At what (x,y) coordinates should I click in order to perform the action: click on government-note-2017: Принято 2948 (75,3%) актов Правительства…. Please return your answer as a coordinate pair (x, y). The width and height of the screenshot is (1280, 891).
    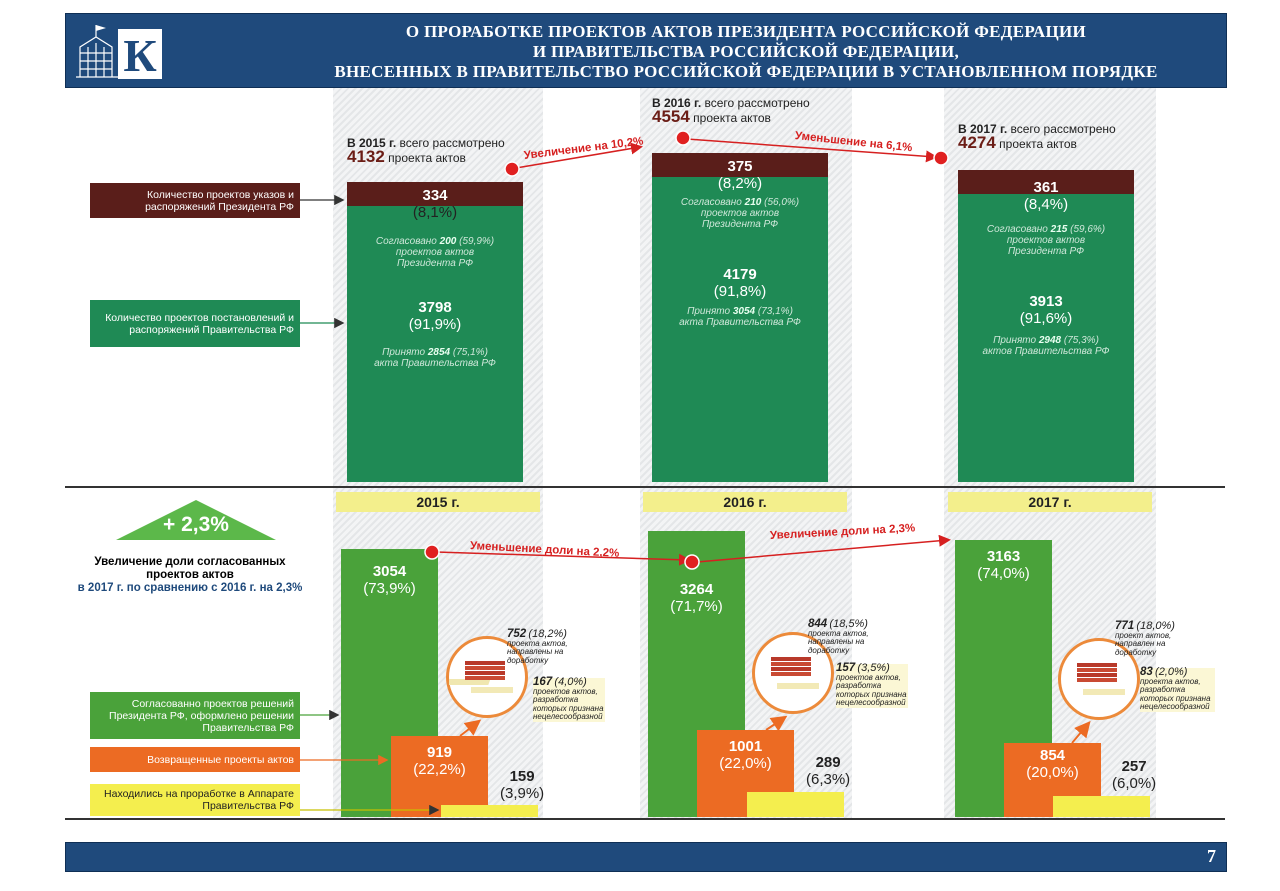
    Looking at the image, I should click on (1046, 346).